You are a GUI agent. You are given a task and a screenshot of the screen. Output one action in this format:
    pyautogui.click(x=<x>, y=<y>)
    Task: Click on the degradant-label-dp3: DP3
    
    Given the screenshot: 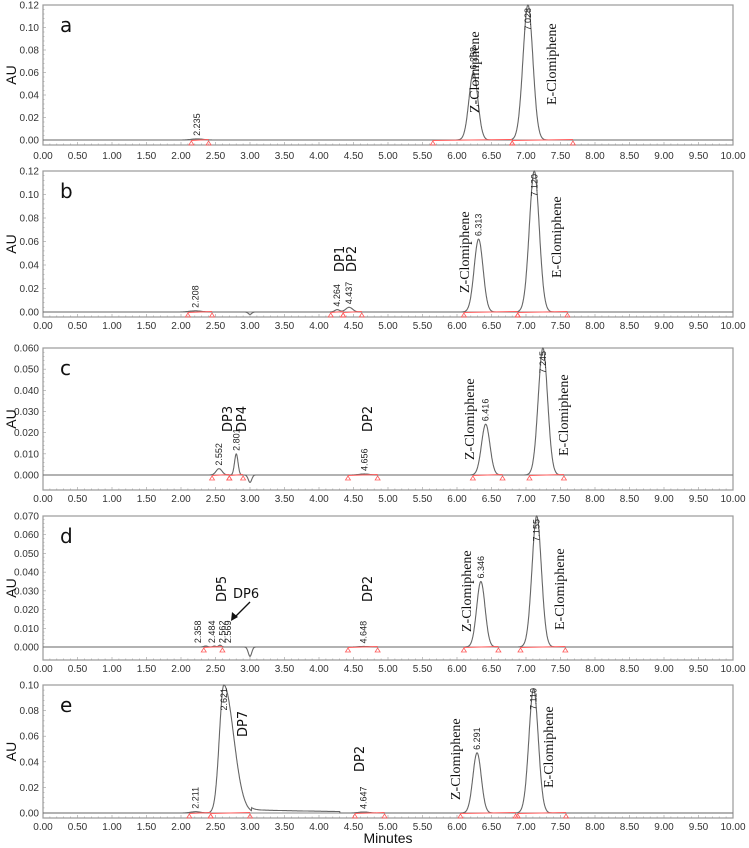 What is the action you would take?
    pyautogui.click(x=228, y=419)
    